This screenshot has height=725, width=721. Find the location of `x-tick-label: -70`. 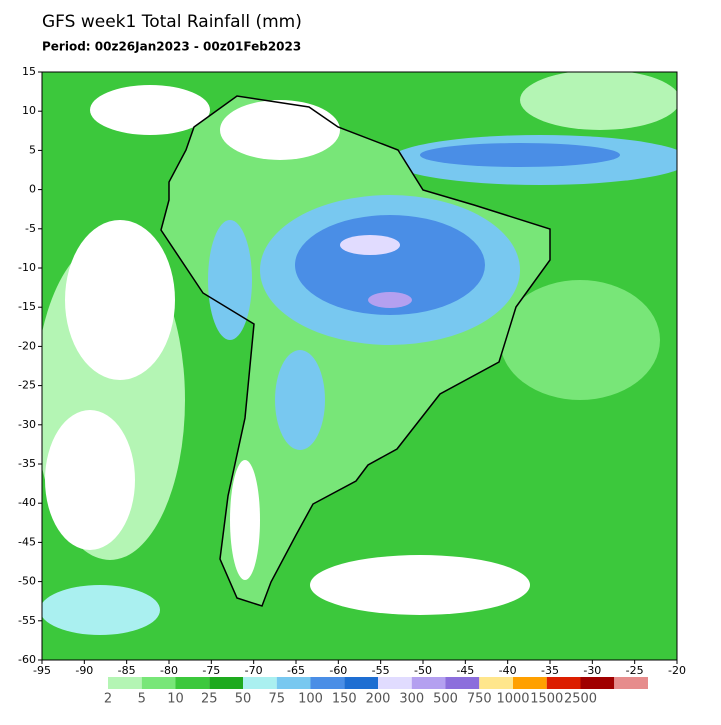

x-tick-label: -70 is located at coordinates (254, 670).